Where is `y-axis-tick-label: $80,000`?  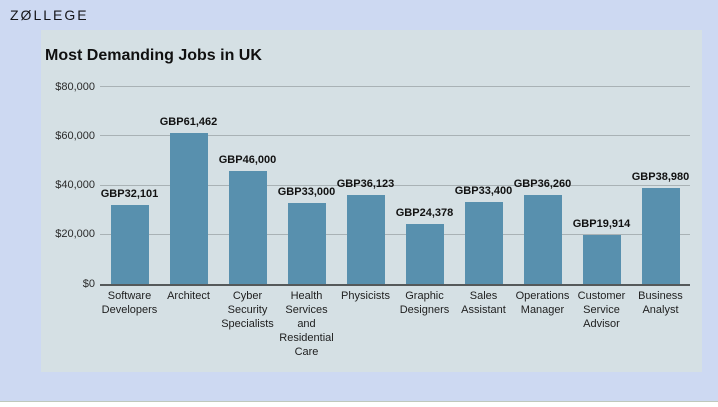 y-axis-tick-label: $80,000 is located at coordinates (75, 86).